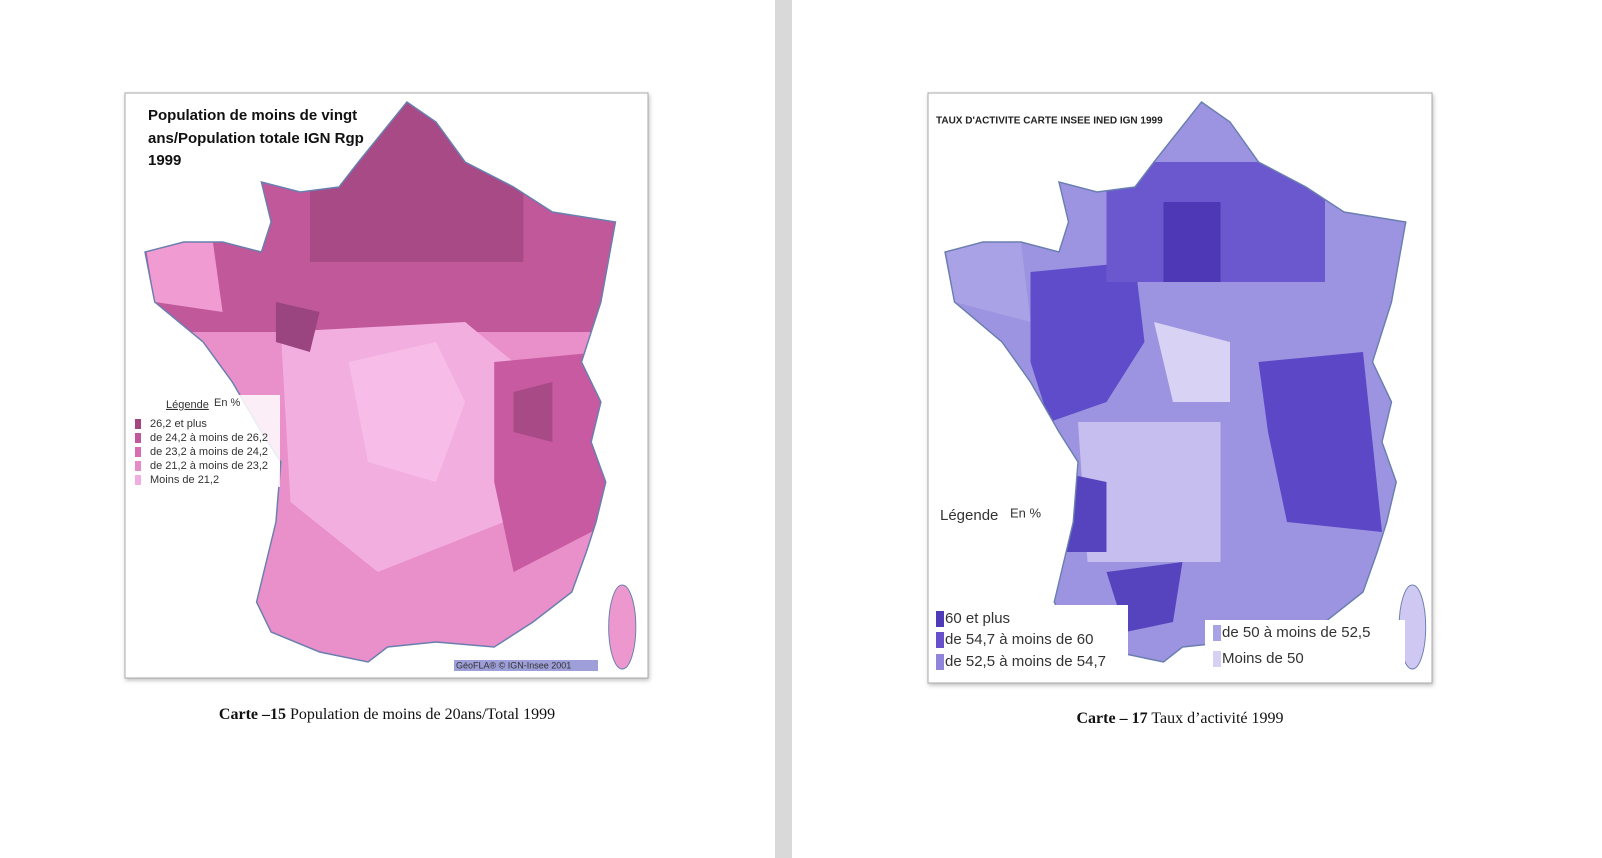 This screenshot has height=858, width=1602. I want to click on caption-label: Carte – 17, so click(1112, 718).